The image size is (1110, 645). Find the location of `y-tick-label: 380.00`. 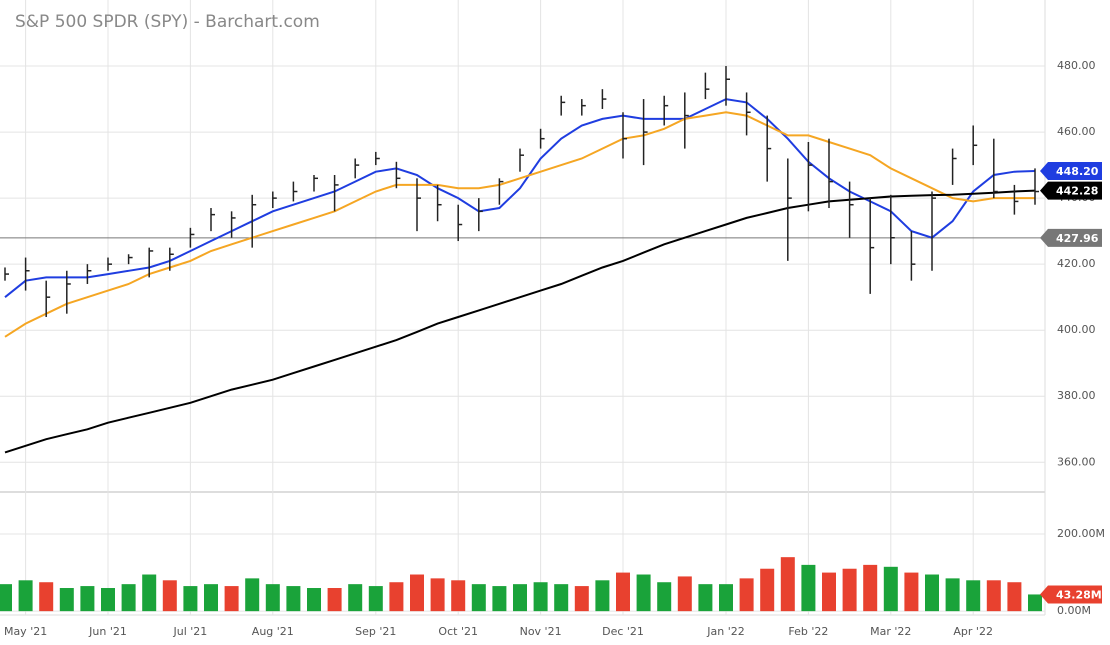

y-tick-label: 380.00 is located at coordinates (1076, 395).